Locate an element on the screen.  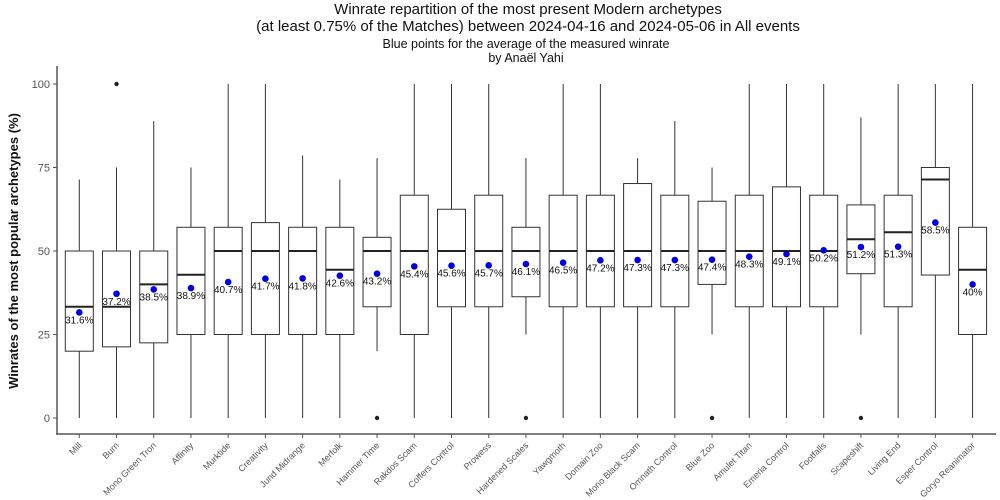
mean-label: 45.4% is located at coordinates (414, 274).